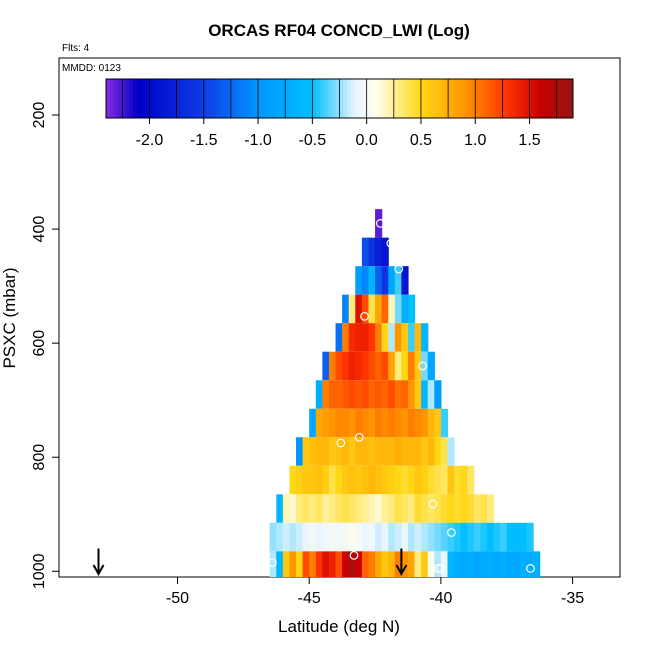 This screenshot has width=650, height=650. Describe the element at coordinates (375, 592) in the screenshot. I see `x-axis: -50 -45 -40 -35` at that location.